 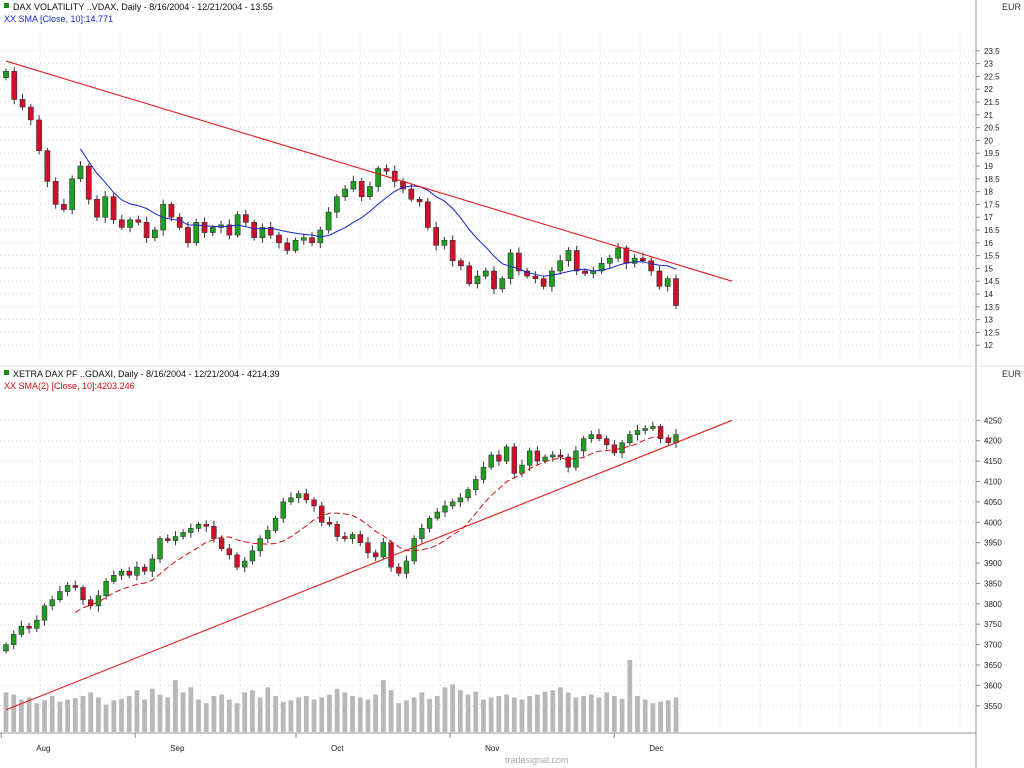 What do you see at coordinates (6, 5) in the screenshot?
I see `chart-symbol-icon` at bounding box center [6, 5].